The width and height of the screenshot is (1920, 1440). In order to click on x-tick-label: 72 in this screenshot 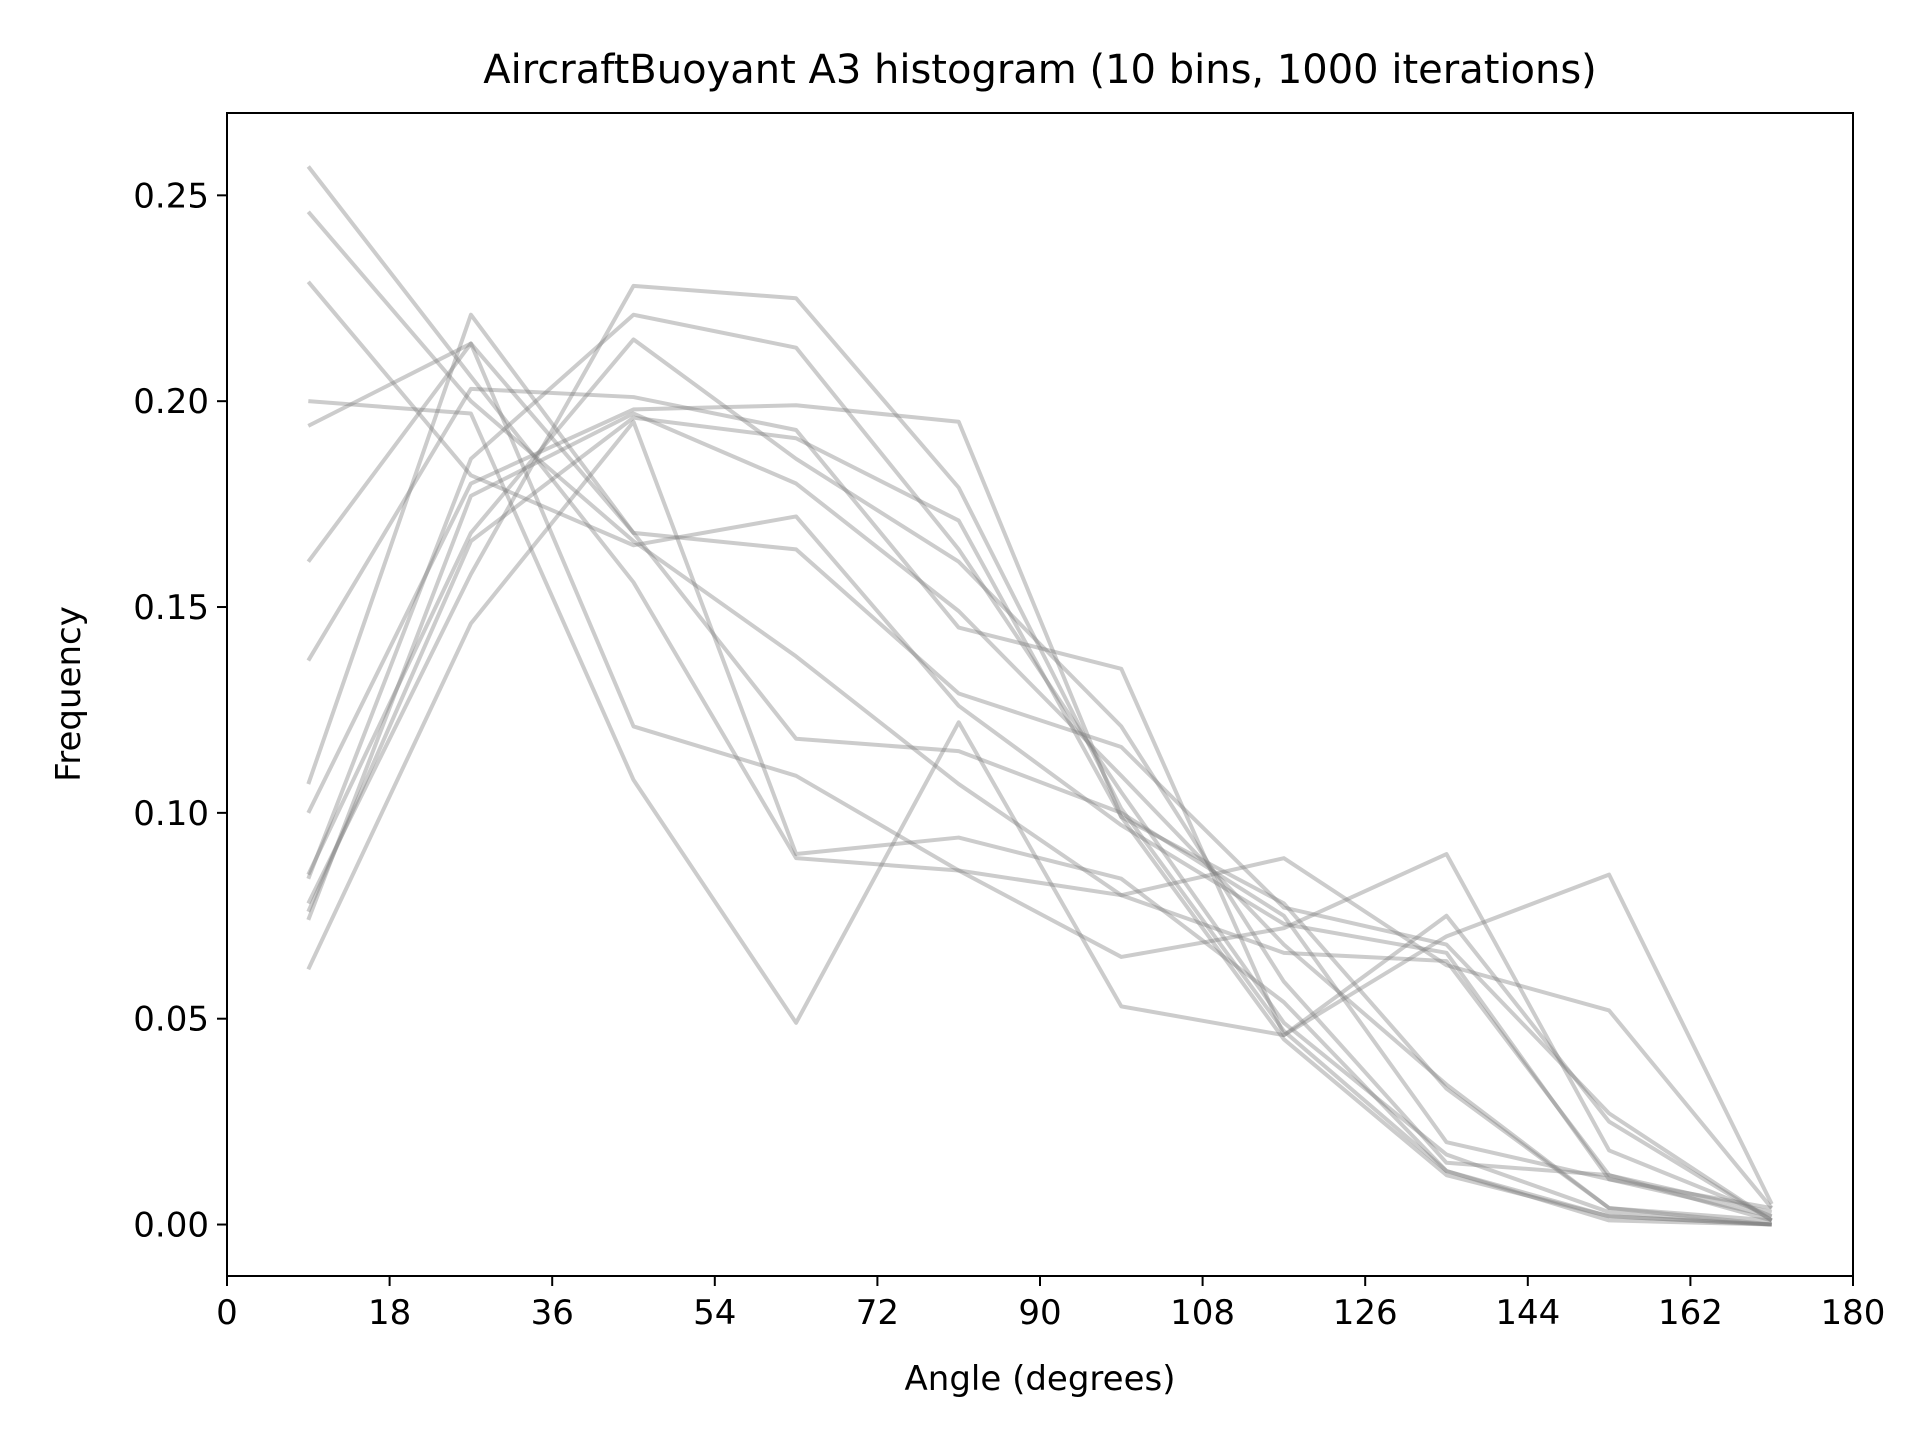, I will do `click(877, 1313)`.